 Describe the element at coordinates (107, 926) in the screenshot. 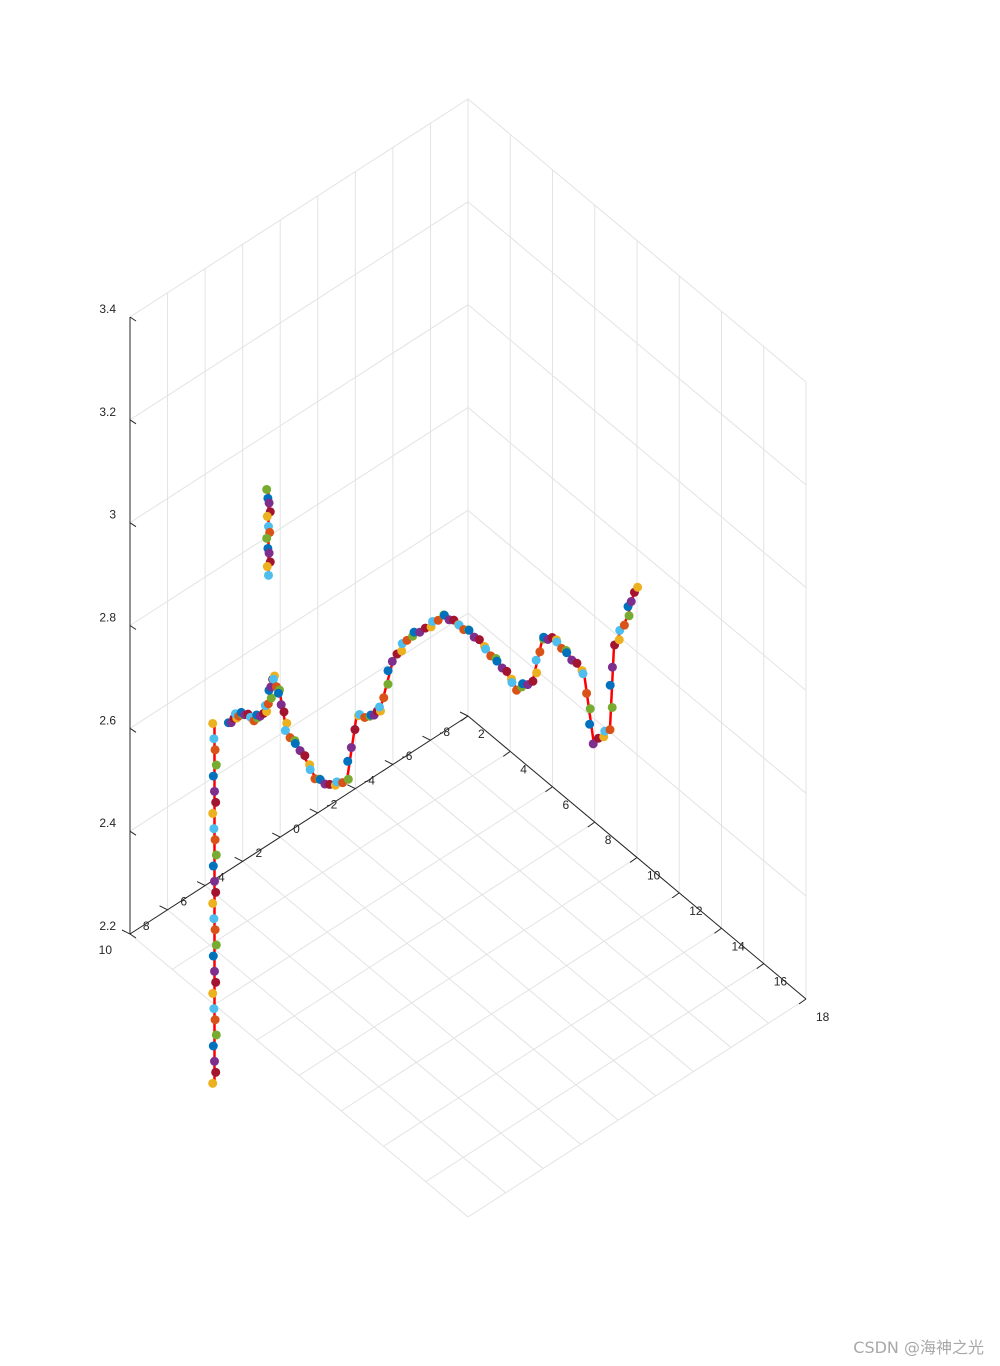

I see `z-tick-label: 2.2` at that location.